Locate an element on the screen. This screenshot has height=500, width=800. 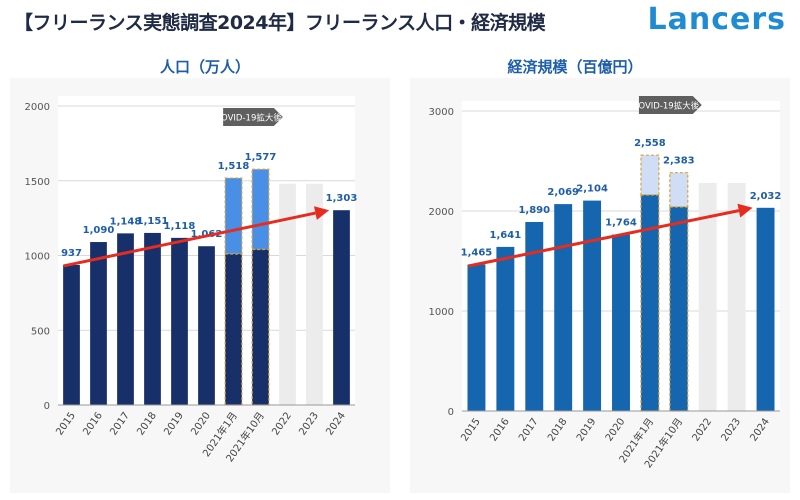
economic-value-label: 2,383 is located at coordinates (679, 161).